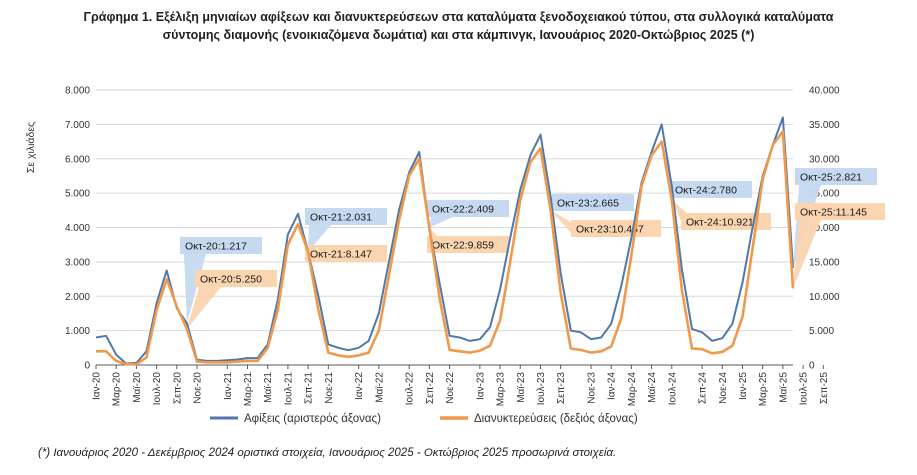  What do you see at coordinates (177, 388) in the screenshot?
I see `x-tick-label: Σεπ-20` at bounding box center [177, 388].